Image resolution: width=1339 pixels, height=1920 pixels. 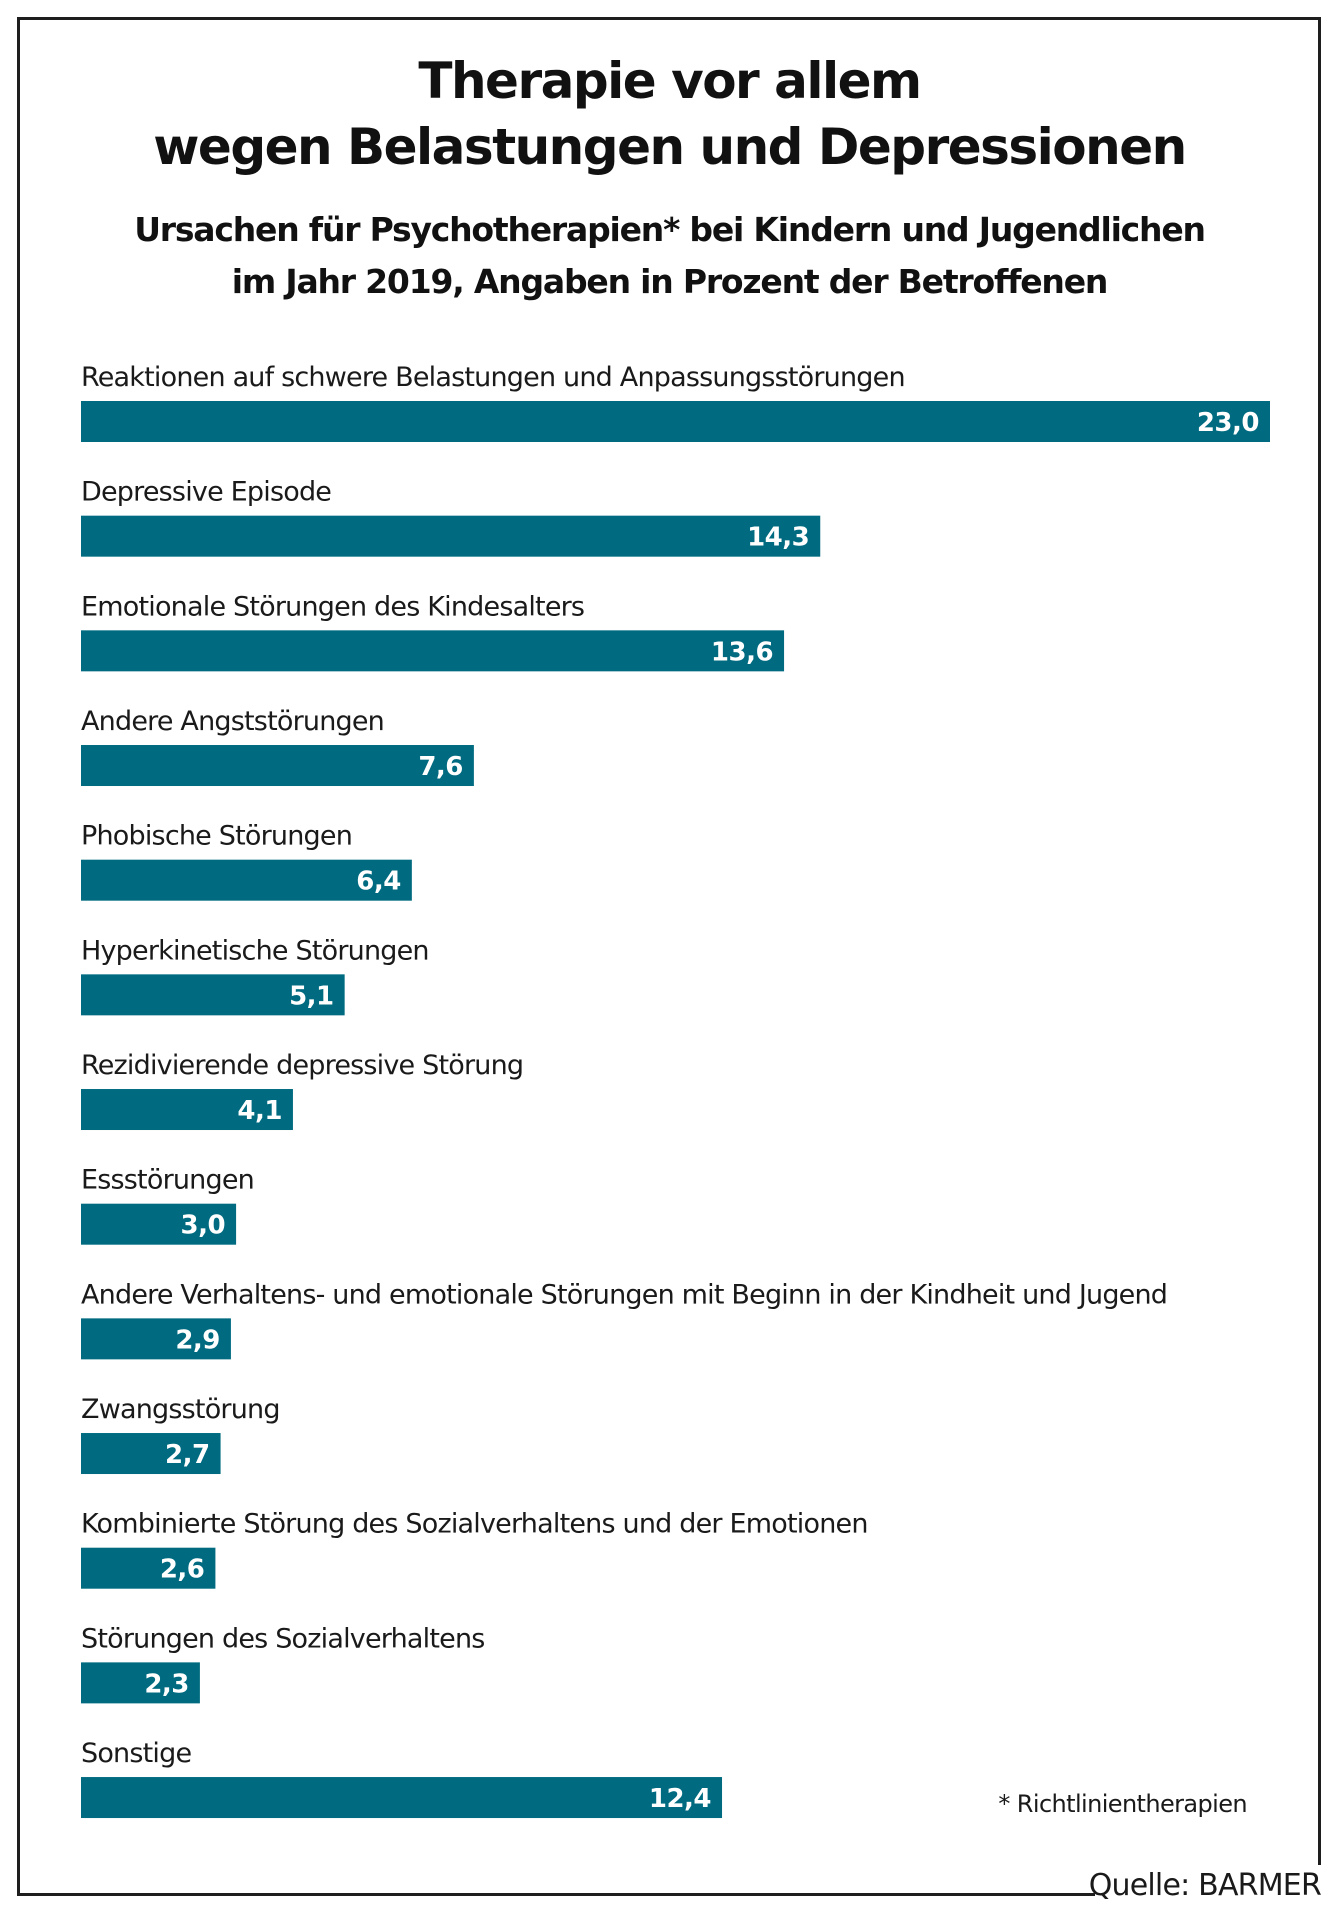 I want to click on category-label: Störungen des Sozialverhaltens, so click(x=283, y=1638).